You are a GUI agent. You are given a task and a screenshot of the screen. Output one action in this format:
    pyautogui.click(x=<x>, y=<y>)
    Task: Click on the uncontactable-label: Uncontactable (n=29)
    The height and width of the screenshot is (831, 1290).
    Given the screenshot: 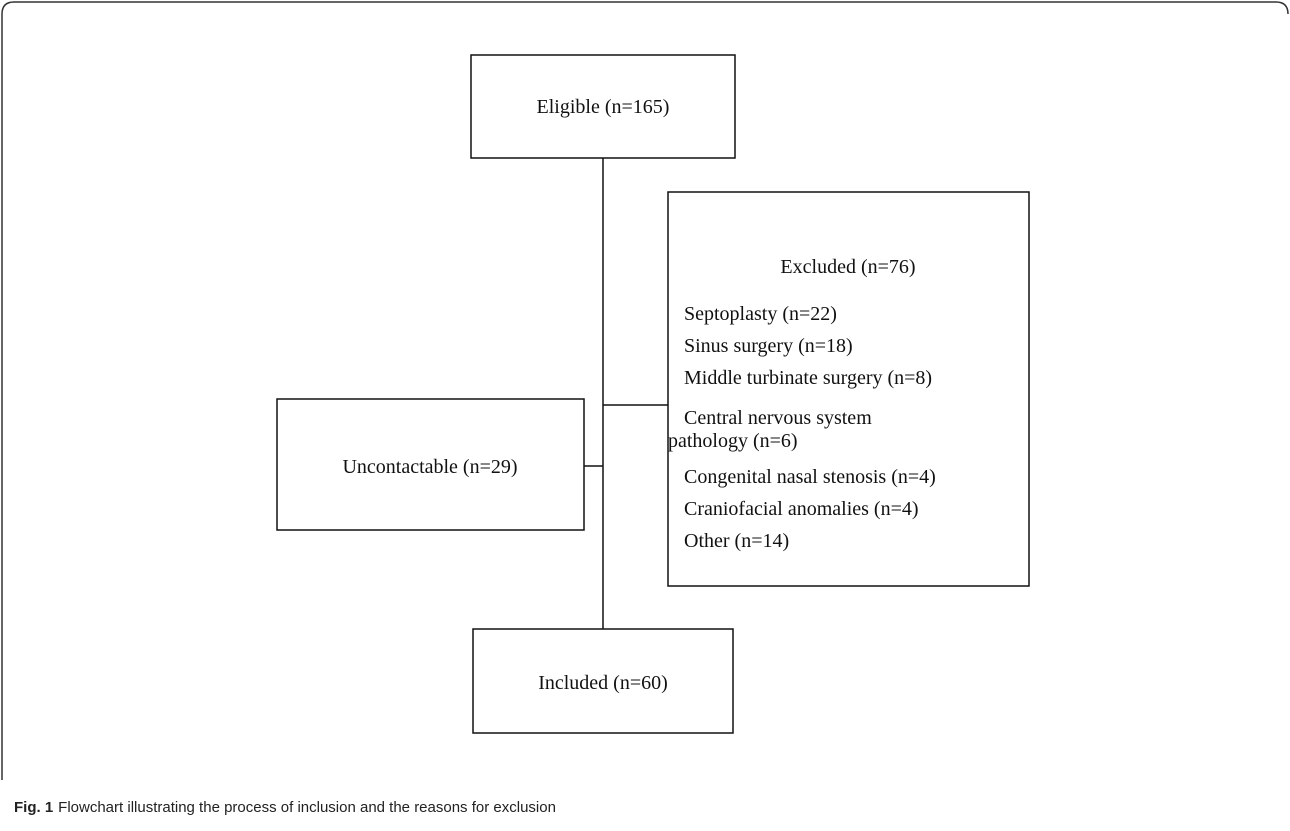 What is the action you would take?
    pyautogui.click(x=429, y=467)
    